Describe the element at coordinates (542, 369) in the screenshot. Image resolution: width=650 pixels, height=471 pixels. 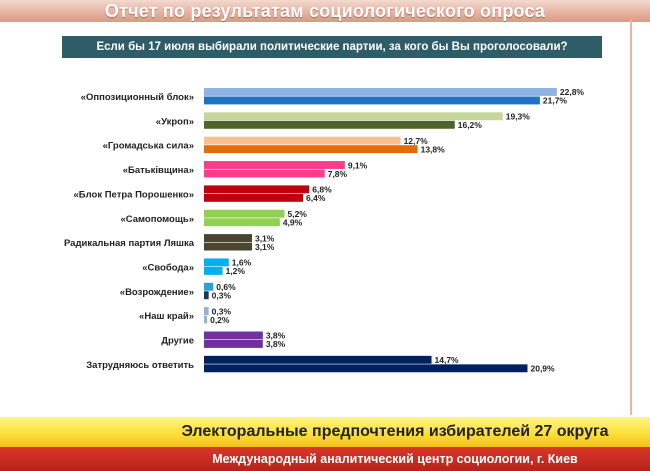
I see `data-label: 20,9%` at that location.